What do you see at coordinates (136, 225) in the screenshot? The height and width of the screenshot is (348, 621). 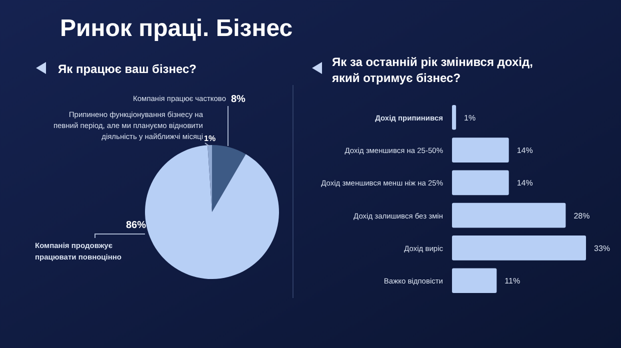 I see `data-label: 86%` at bounding box center [136, 225].